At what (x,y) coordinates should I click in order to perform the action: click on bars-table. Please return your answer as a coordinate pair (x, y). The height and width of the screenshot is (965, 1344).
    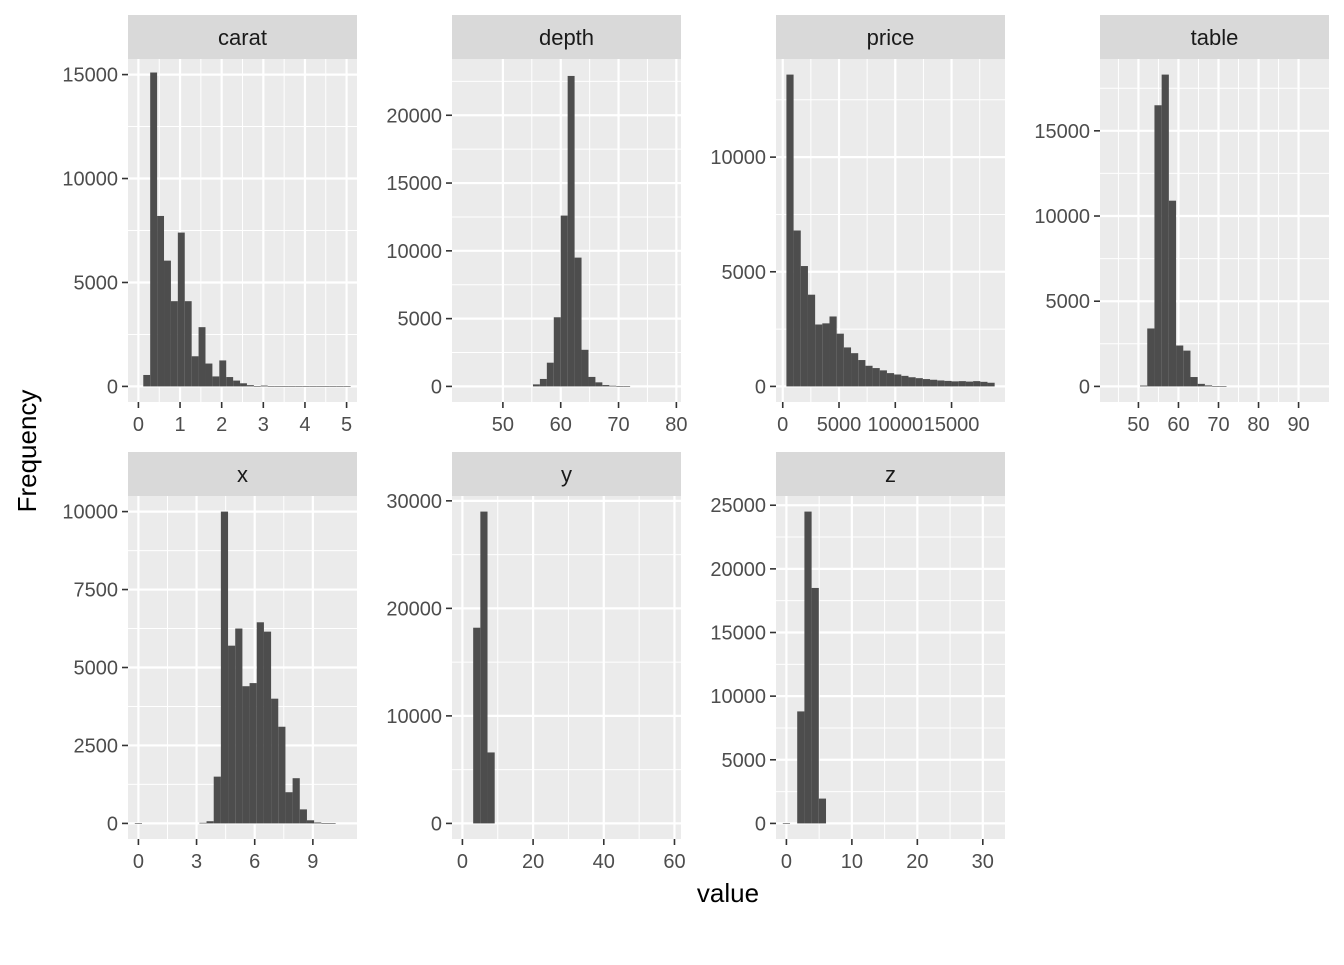
    Looking at the image, I should click on (1183, 230).